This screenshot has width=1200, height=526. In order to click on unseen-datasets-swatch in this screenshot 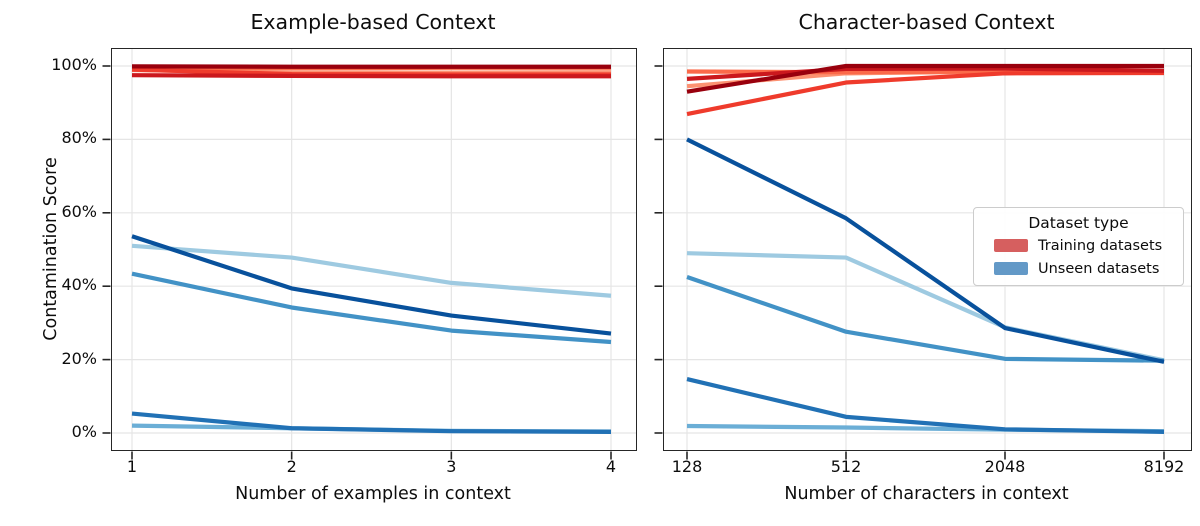, I will do `click(1011, 268)`.